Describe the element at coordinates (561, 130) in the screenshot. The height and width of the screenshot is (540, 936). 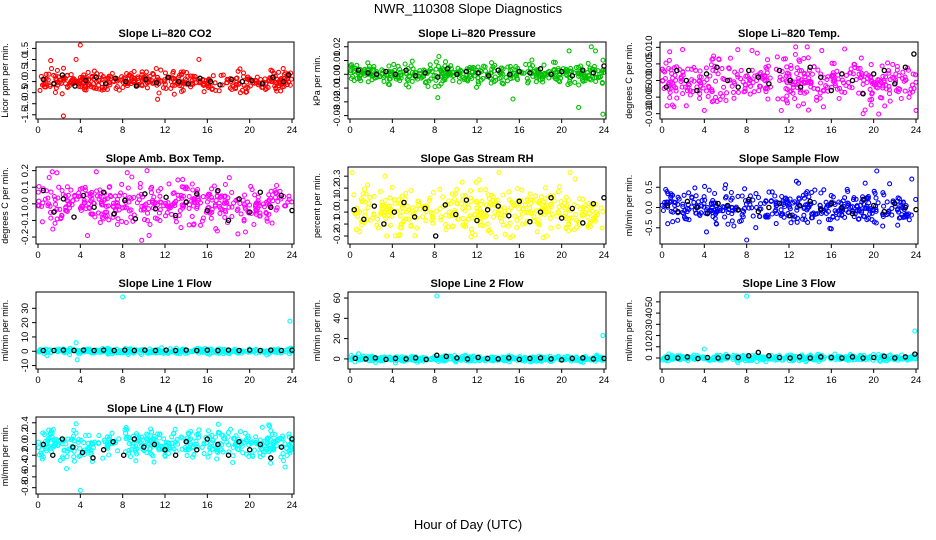
I see `x-tick-label: 20` at that location.